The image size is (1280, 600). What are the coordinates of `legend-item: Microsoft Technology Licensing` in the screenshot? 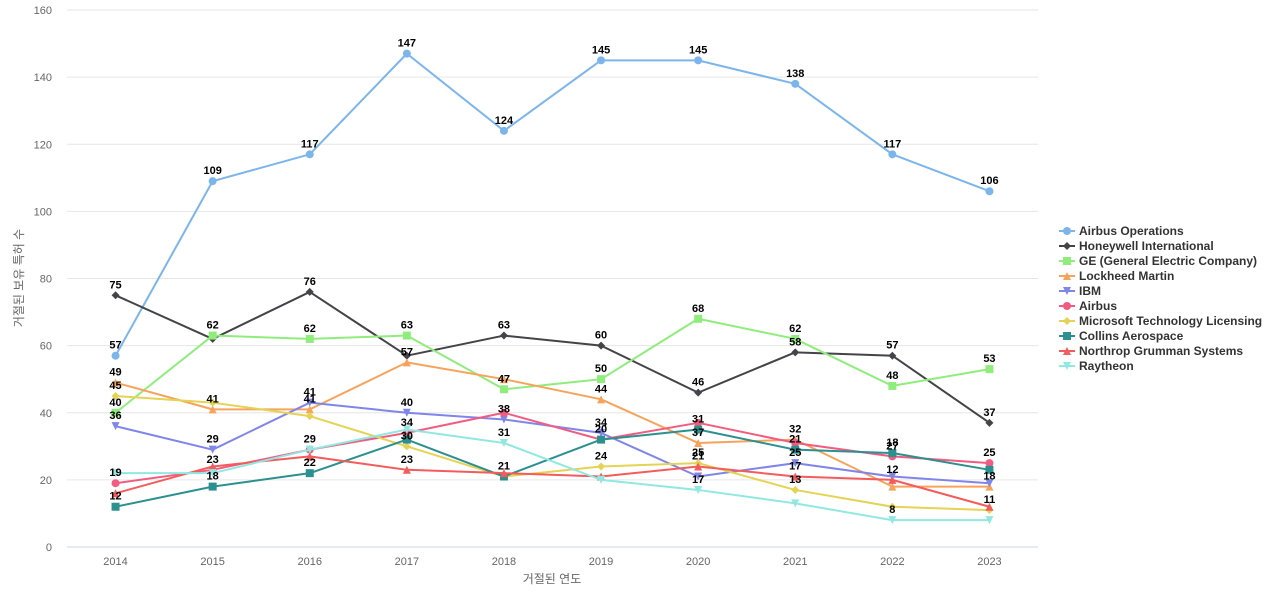 It's located at (1160, 321).